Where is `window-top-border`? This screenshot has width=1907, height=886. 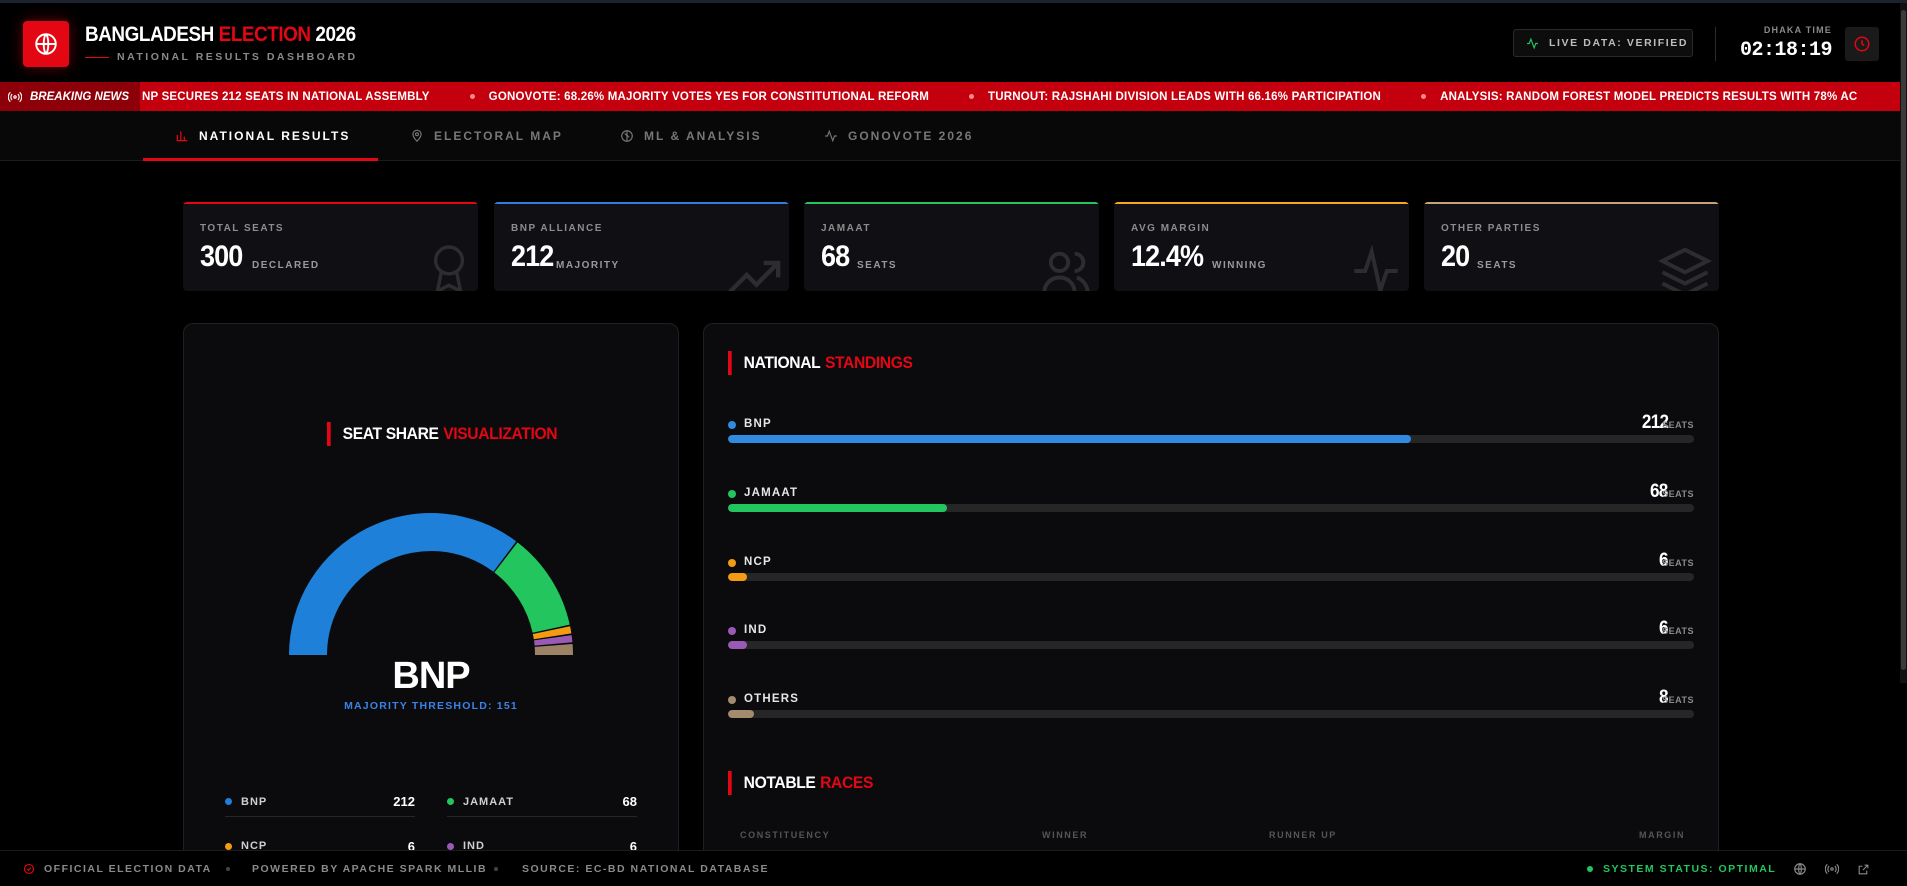 window-top-border is located at coordinates (953, 1).